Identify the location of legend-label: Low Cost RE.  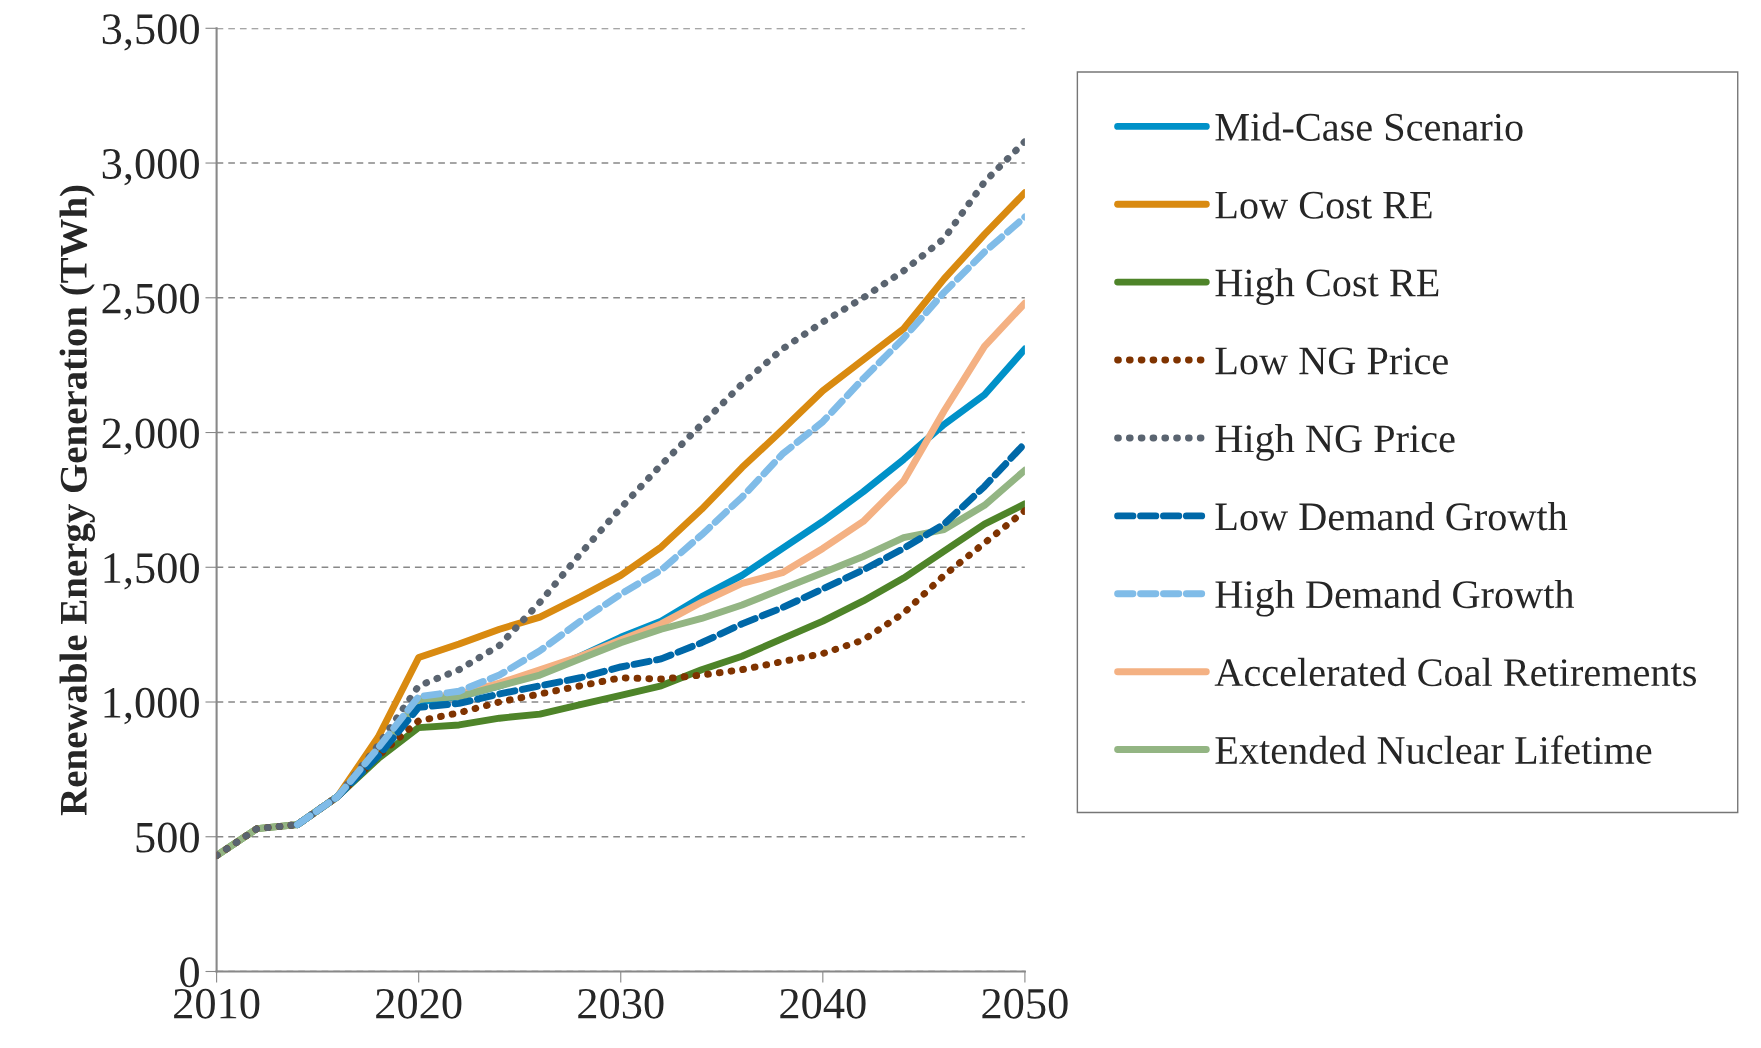
(1323, 205).